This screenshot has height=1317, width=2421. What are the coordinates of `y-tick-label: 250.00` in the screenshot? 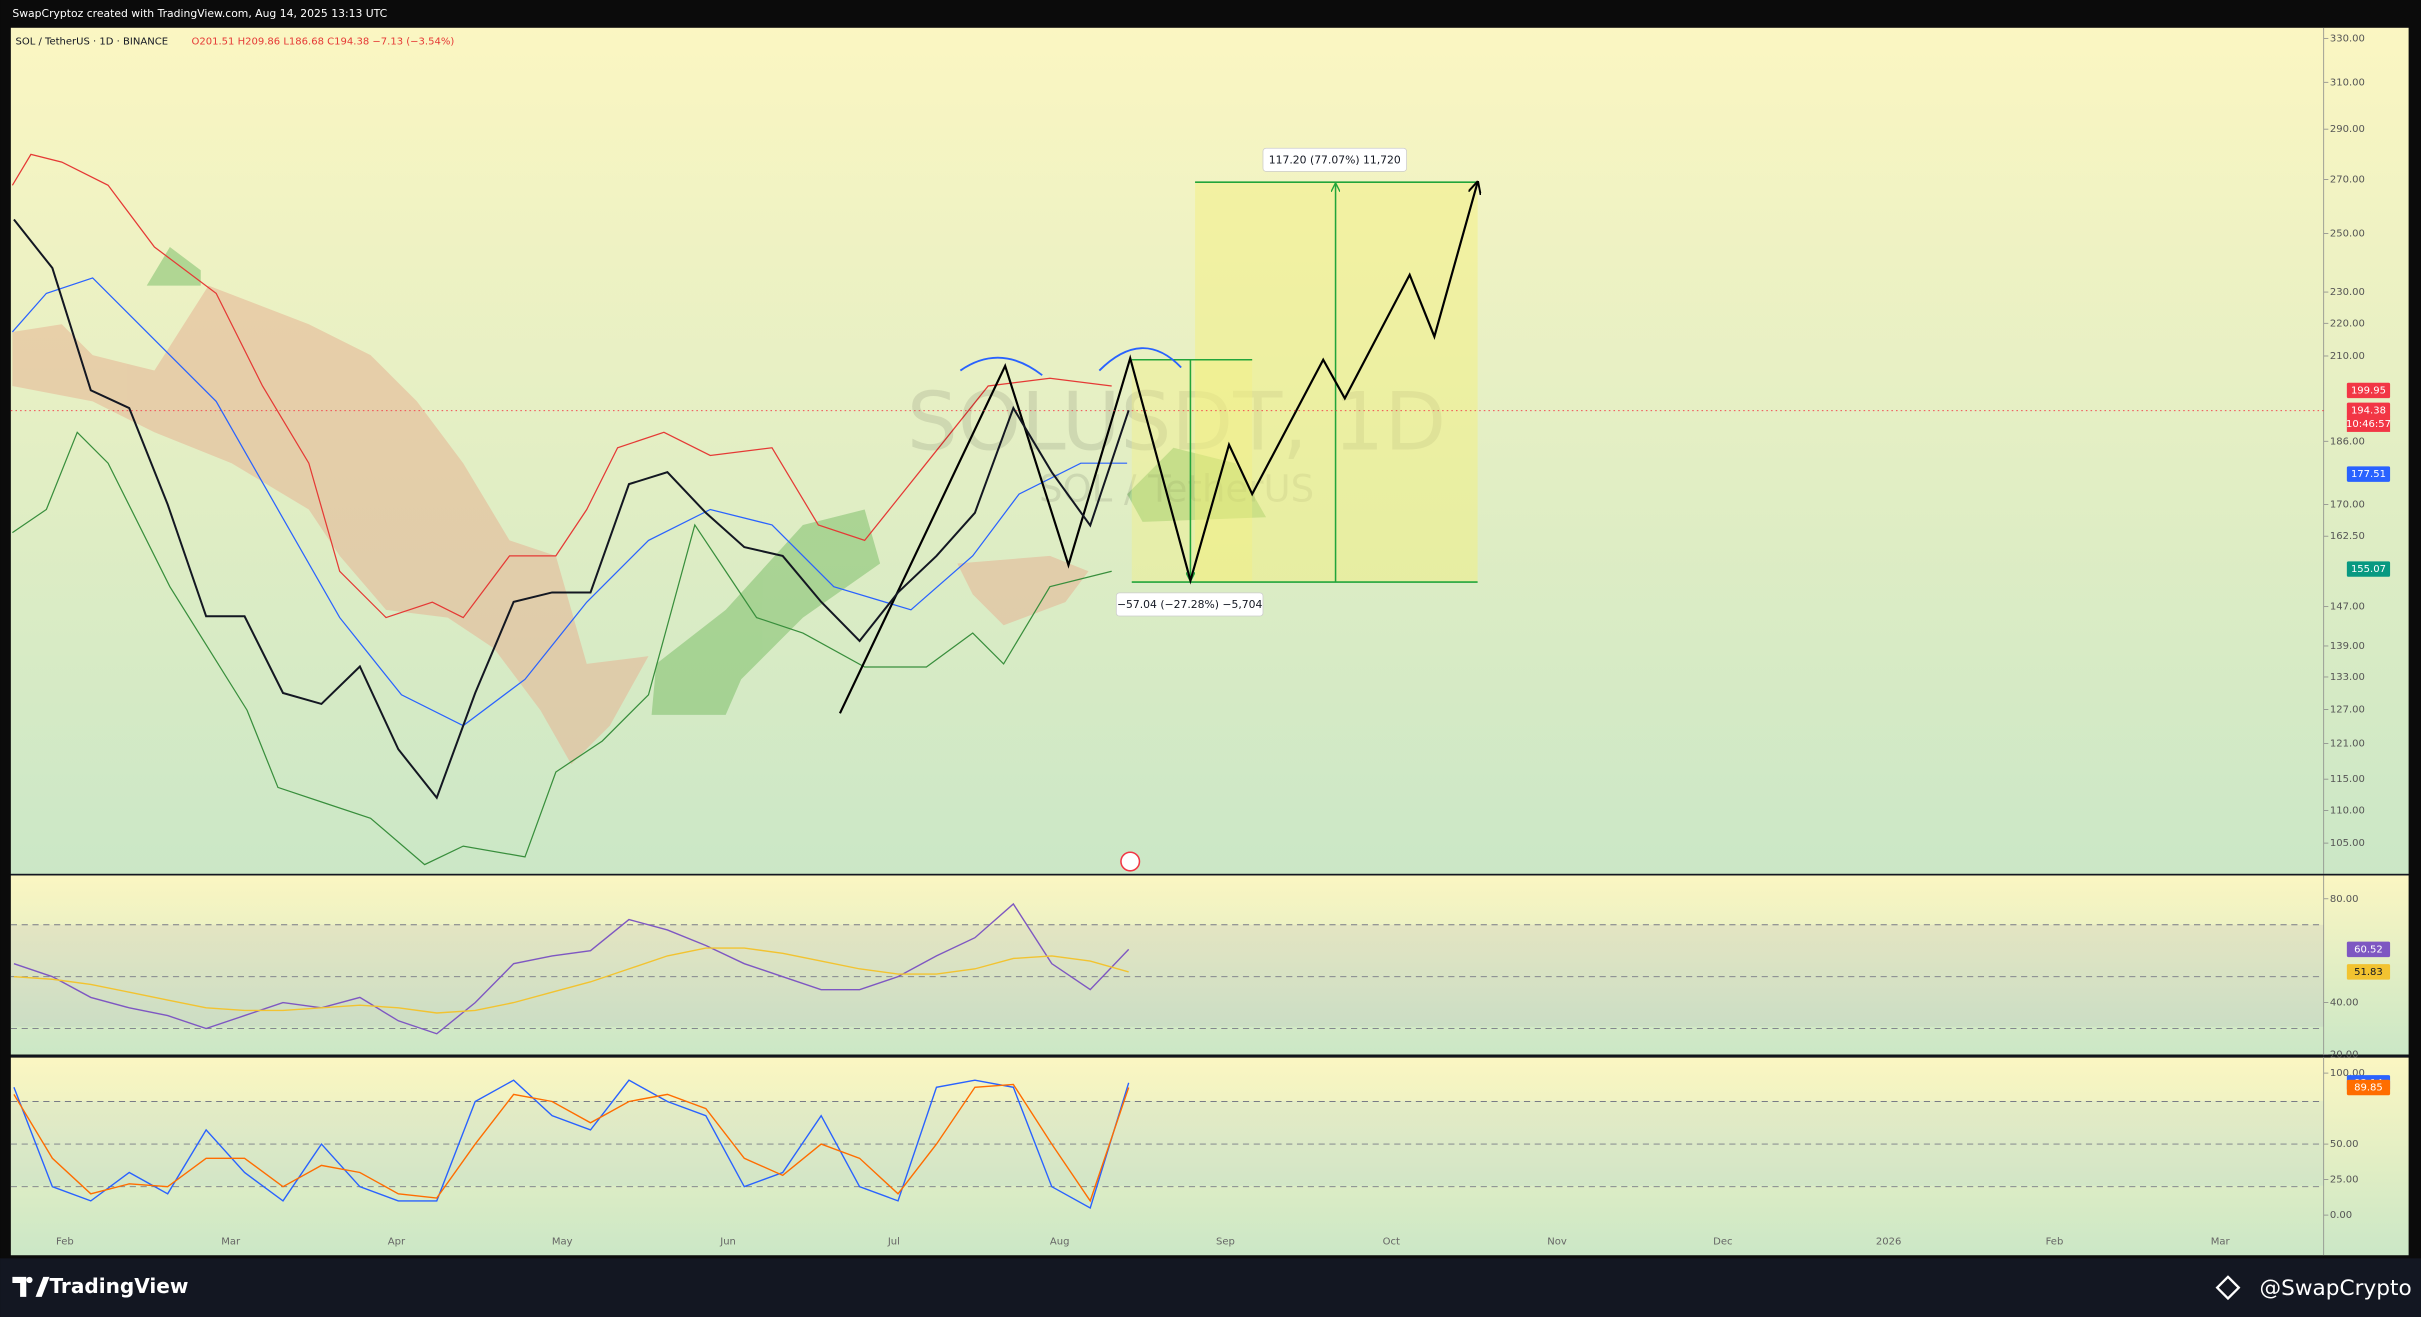 It's located at (2347, 233).